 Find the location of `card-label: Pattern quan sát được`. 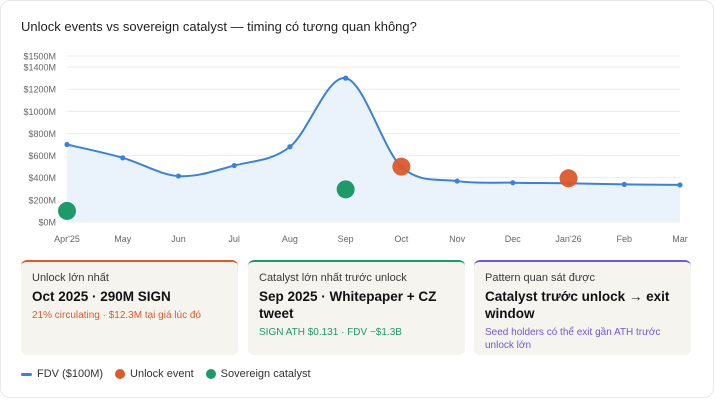

card-label: Pattern quan sát được is located at coordinates (540, 278).